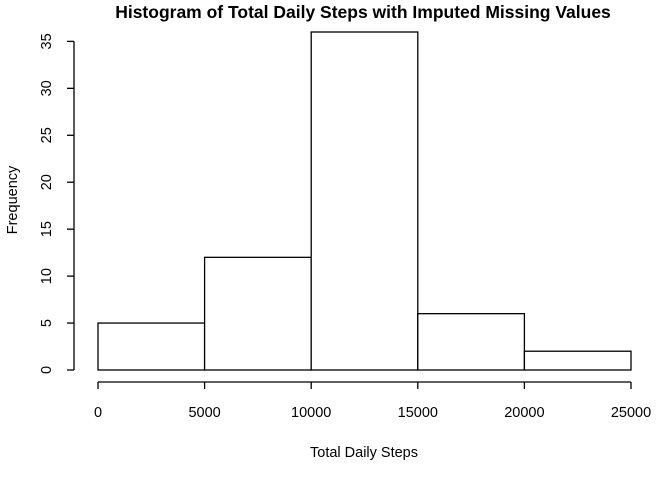 Image resolution: width=672 pixels, height=480 pixels. What do you see at coordinates (47, 41) in the screenshot?
I see `y-tick-label-7: 35` at bounding box center [47, 41].